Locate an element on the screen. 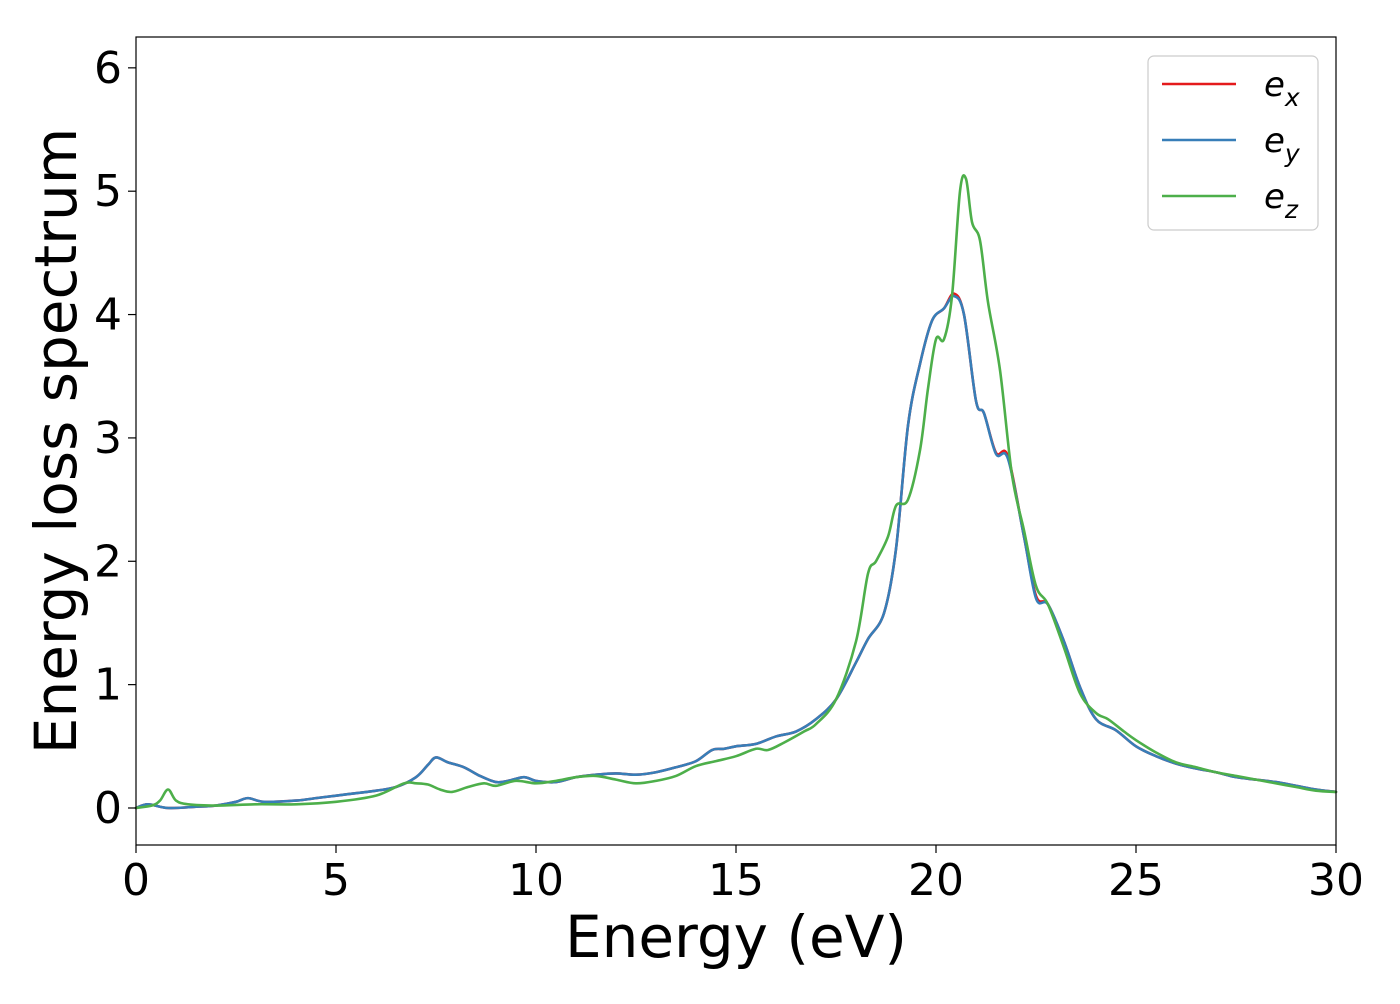  y-tick-label: 0 is located at coordinates (108, 808).